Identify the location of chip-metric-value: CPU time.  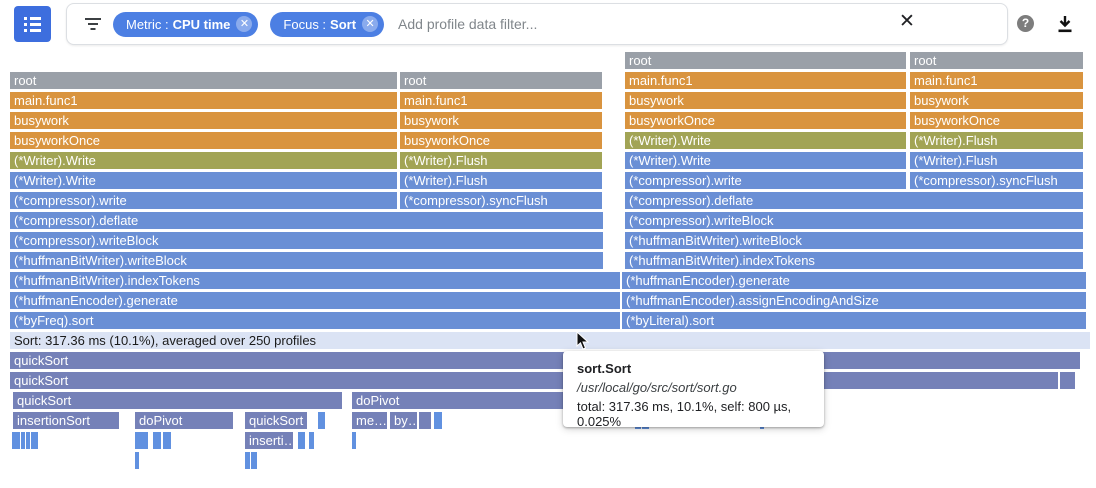
(201, 24).